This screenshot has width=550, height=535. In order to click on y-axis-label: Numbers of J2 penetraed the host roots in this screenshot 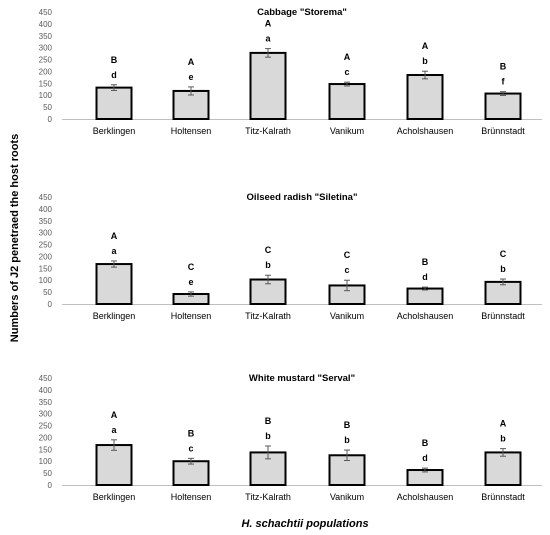, I will do `click(15, 238)`.